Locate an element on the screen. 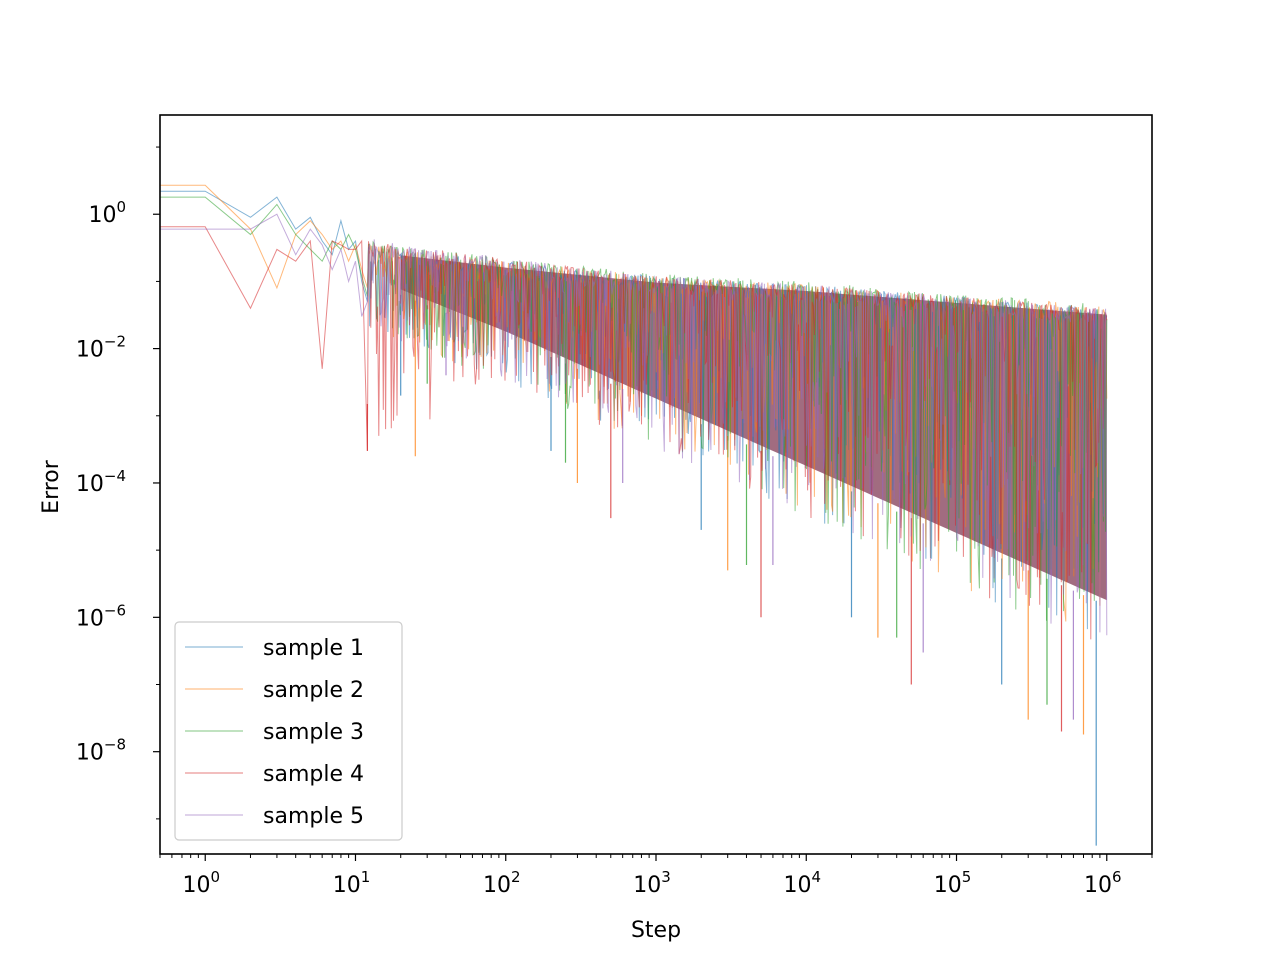 The width and height of the screenshot is (1280, 964). x-tick-label: 10⁵ is located at coordinates (953, 883).